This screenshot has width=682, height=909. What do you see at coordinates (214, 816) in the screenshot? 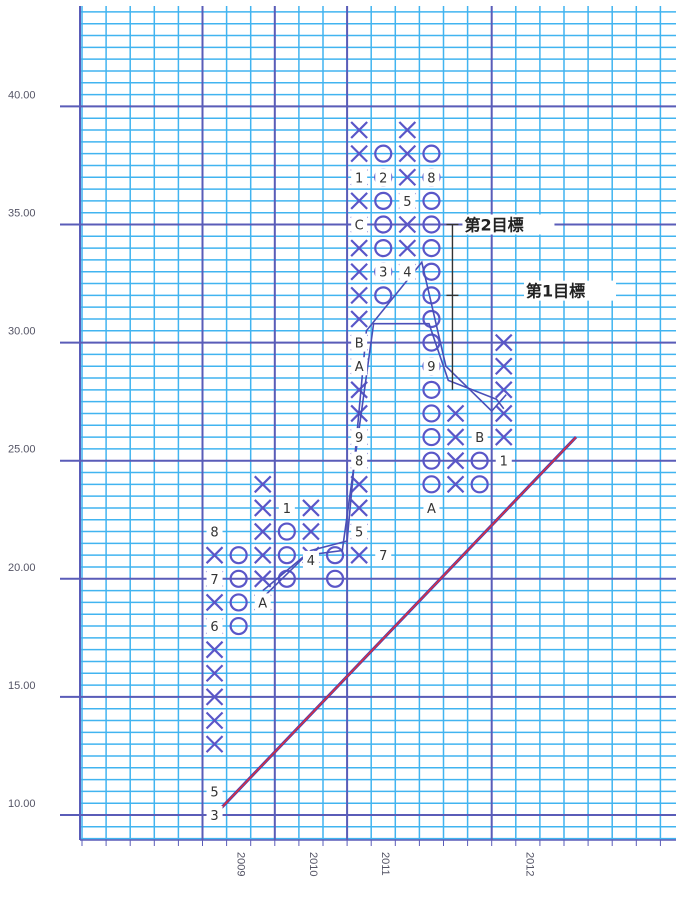
I see `month-marker: 3` at bounding box center [214, 816].